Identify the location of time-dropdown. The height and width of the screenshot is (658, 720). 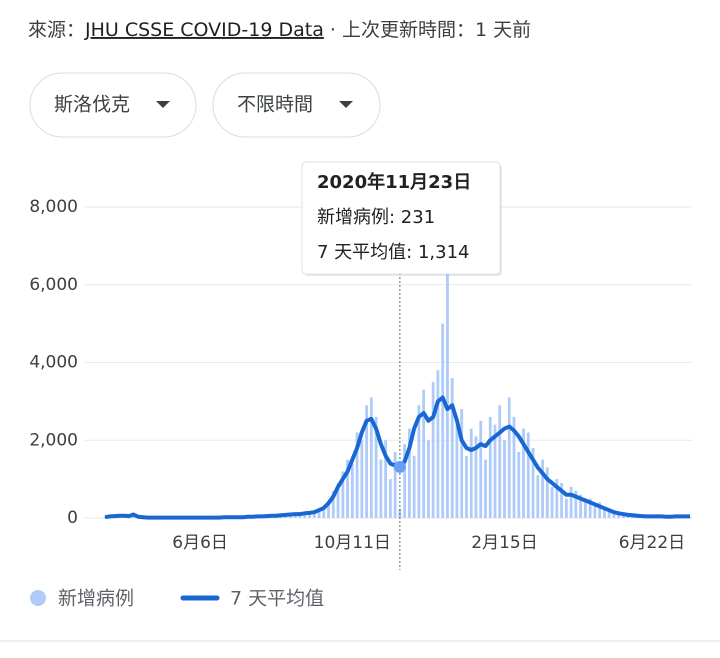
(296, 105).